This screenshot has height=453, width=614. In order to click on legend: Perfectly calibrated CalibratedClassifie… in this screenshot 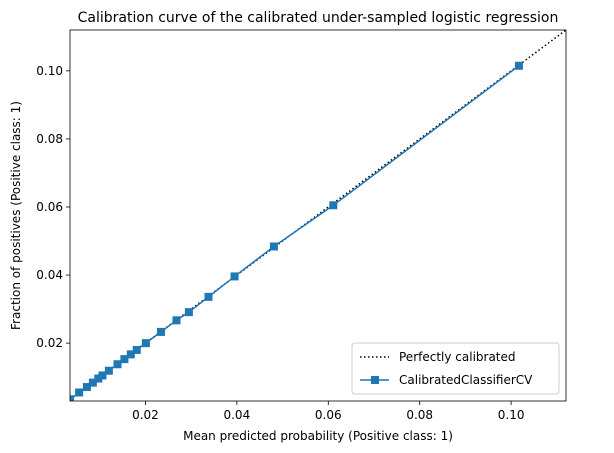, I will do `click(455, 368)`.